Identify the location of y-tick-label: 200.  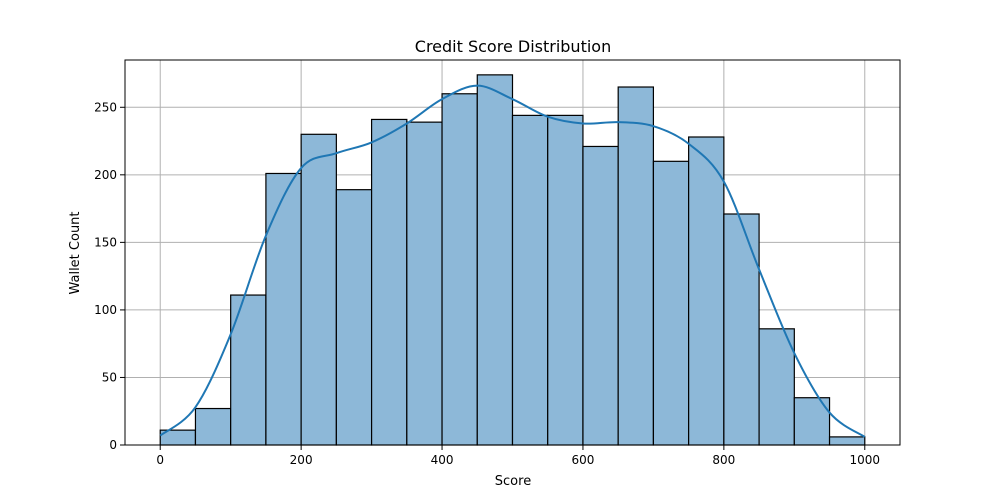
(105, 175).